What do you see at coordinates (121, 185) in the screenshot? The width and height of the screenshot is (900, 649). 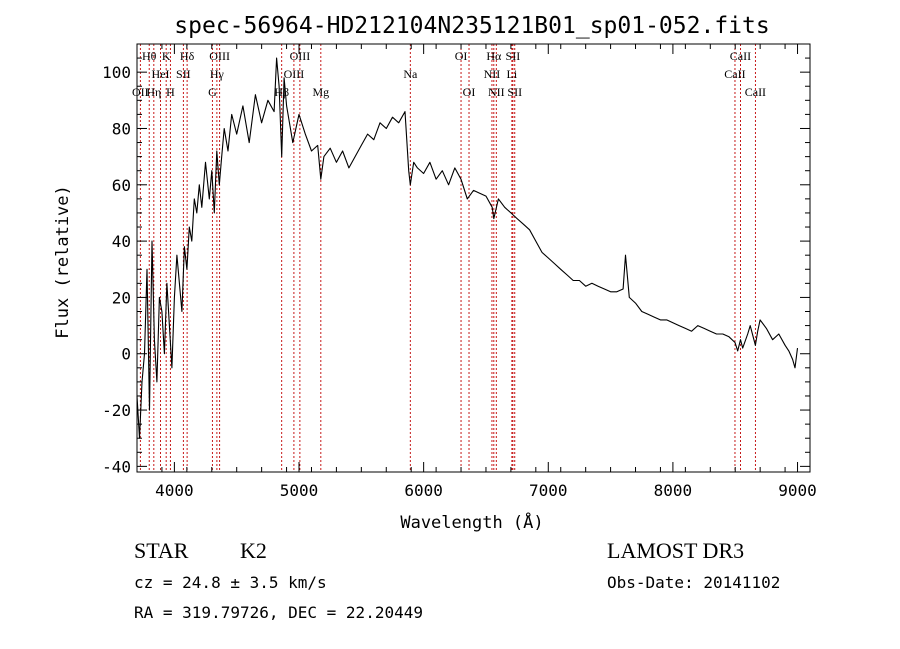 I see `y-tick-label: 60` at bounding box center [121, 185].